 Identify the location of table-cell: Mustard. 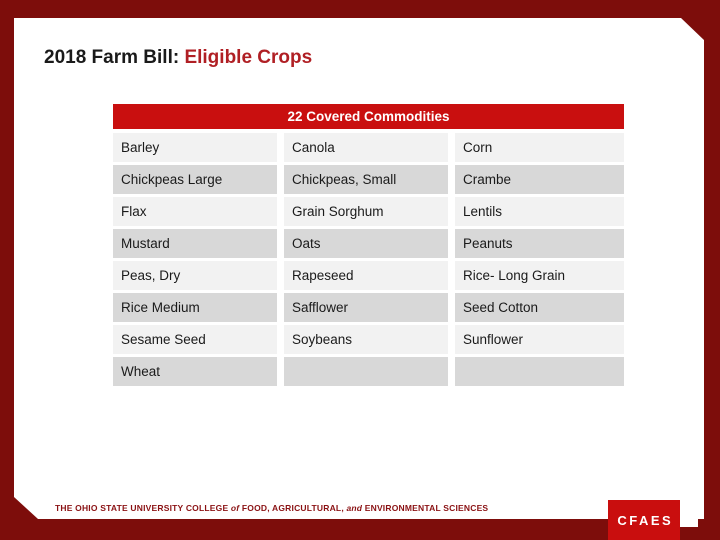
(195, 243).